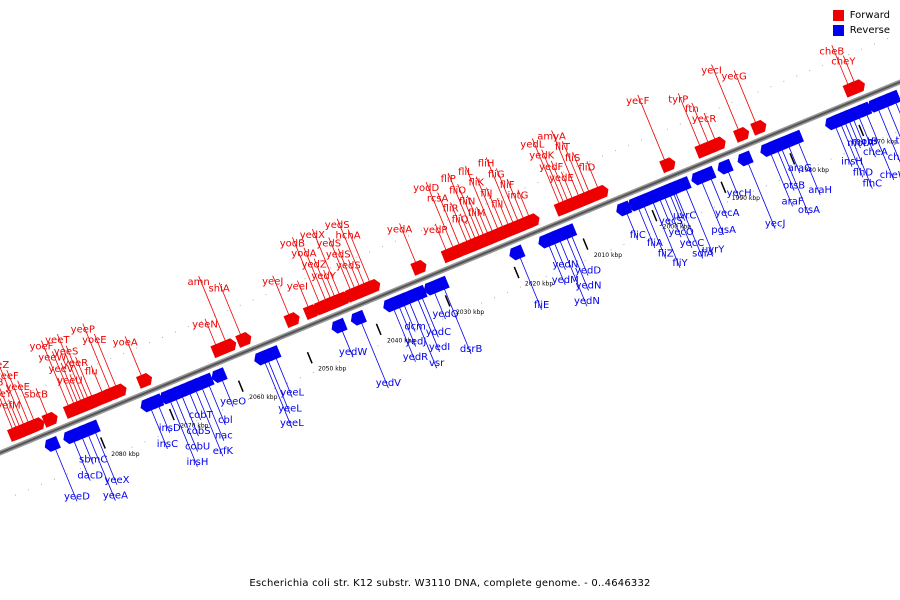  What do you see at coordinates (198, 462) in the screenshot?
I see `gene-label: insH` at bounding box center [198, 462].